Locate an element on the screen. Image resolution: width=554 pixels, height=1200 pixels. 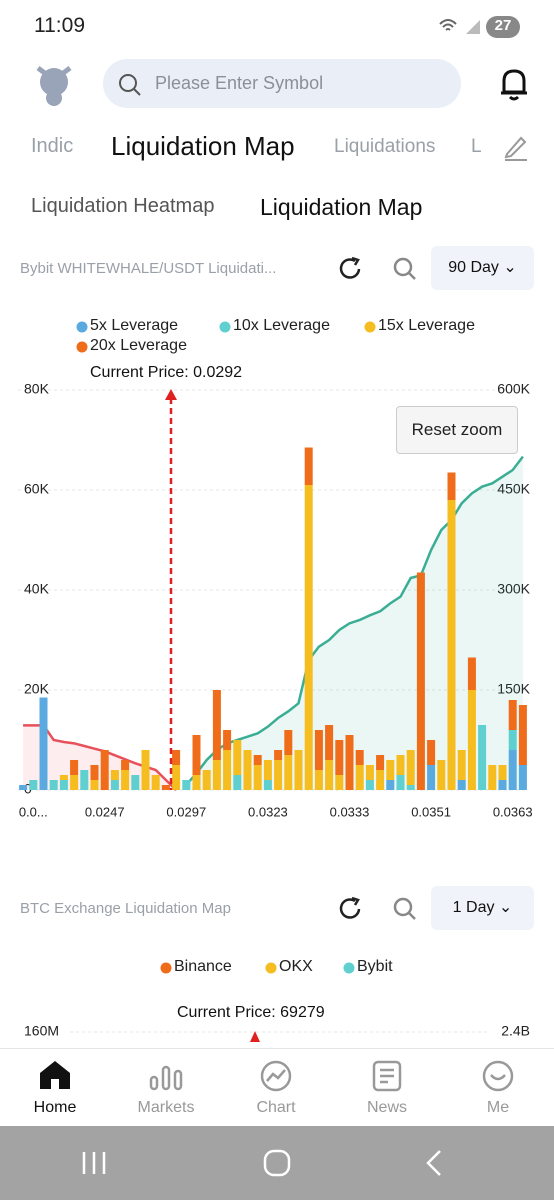
system-buttons is located at coordinates (261, 1163).